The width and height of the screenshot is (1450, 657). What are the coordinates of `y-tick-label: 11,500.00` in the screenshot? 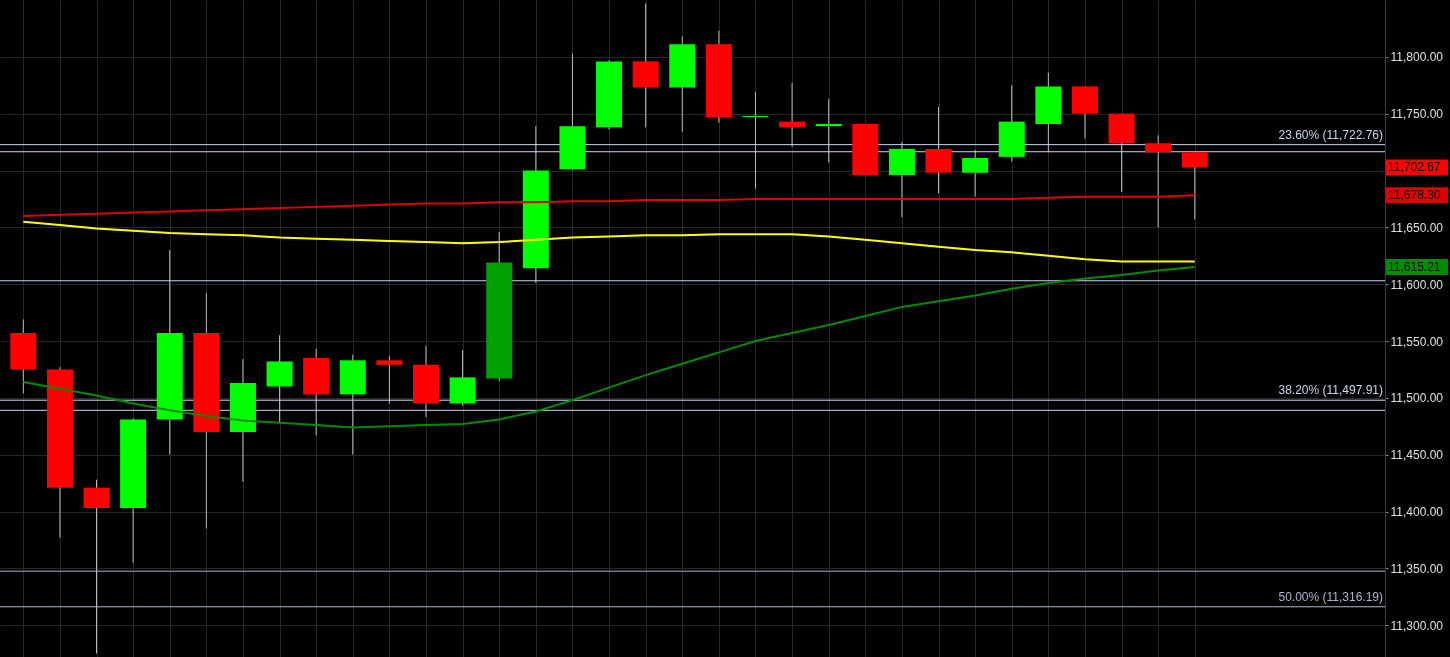 It's located at (1417, 398).